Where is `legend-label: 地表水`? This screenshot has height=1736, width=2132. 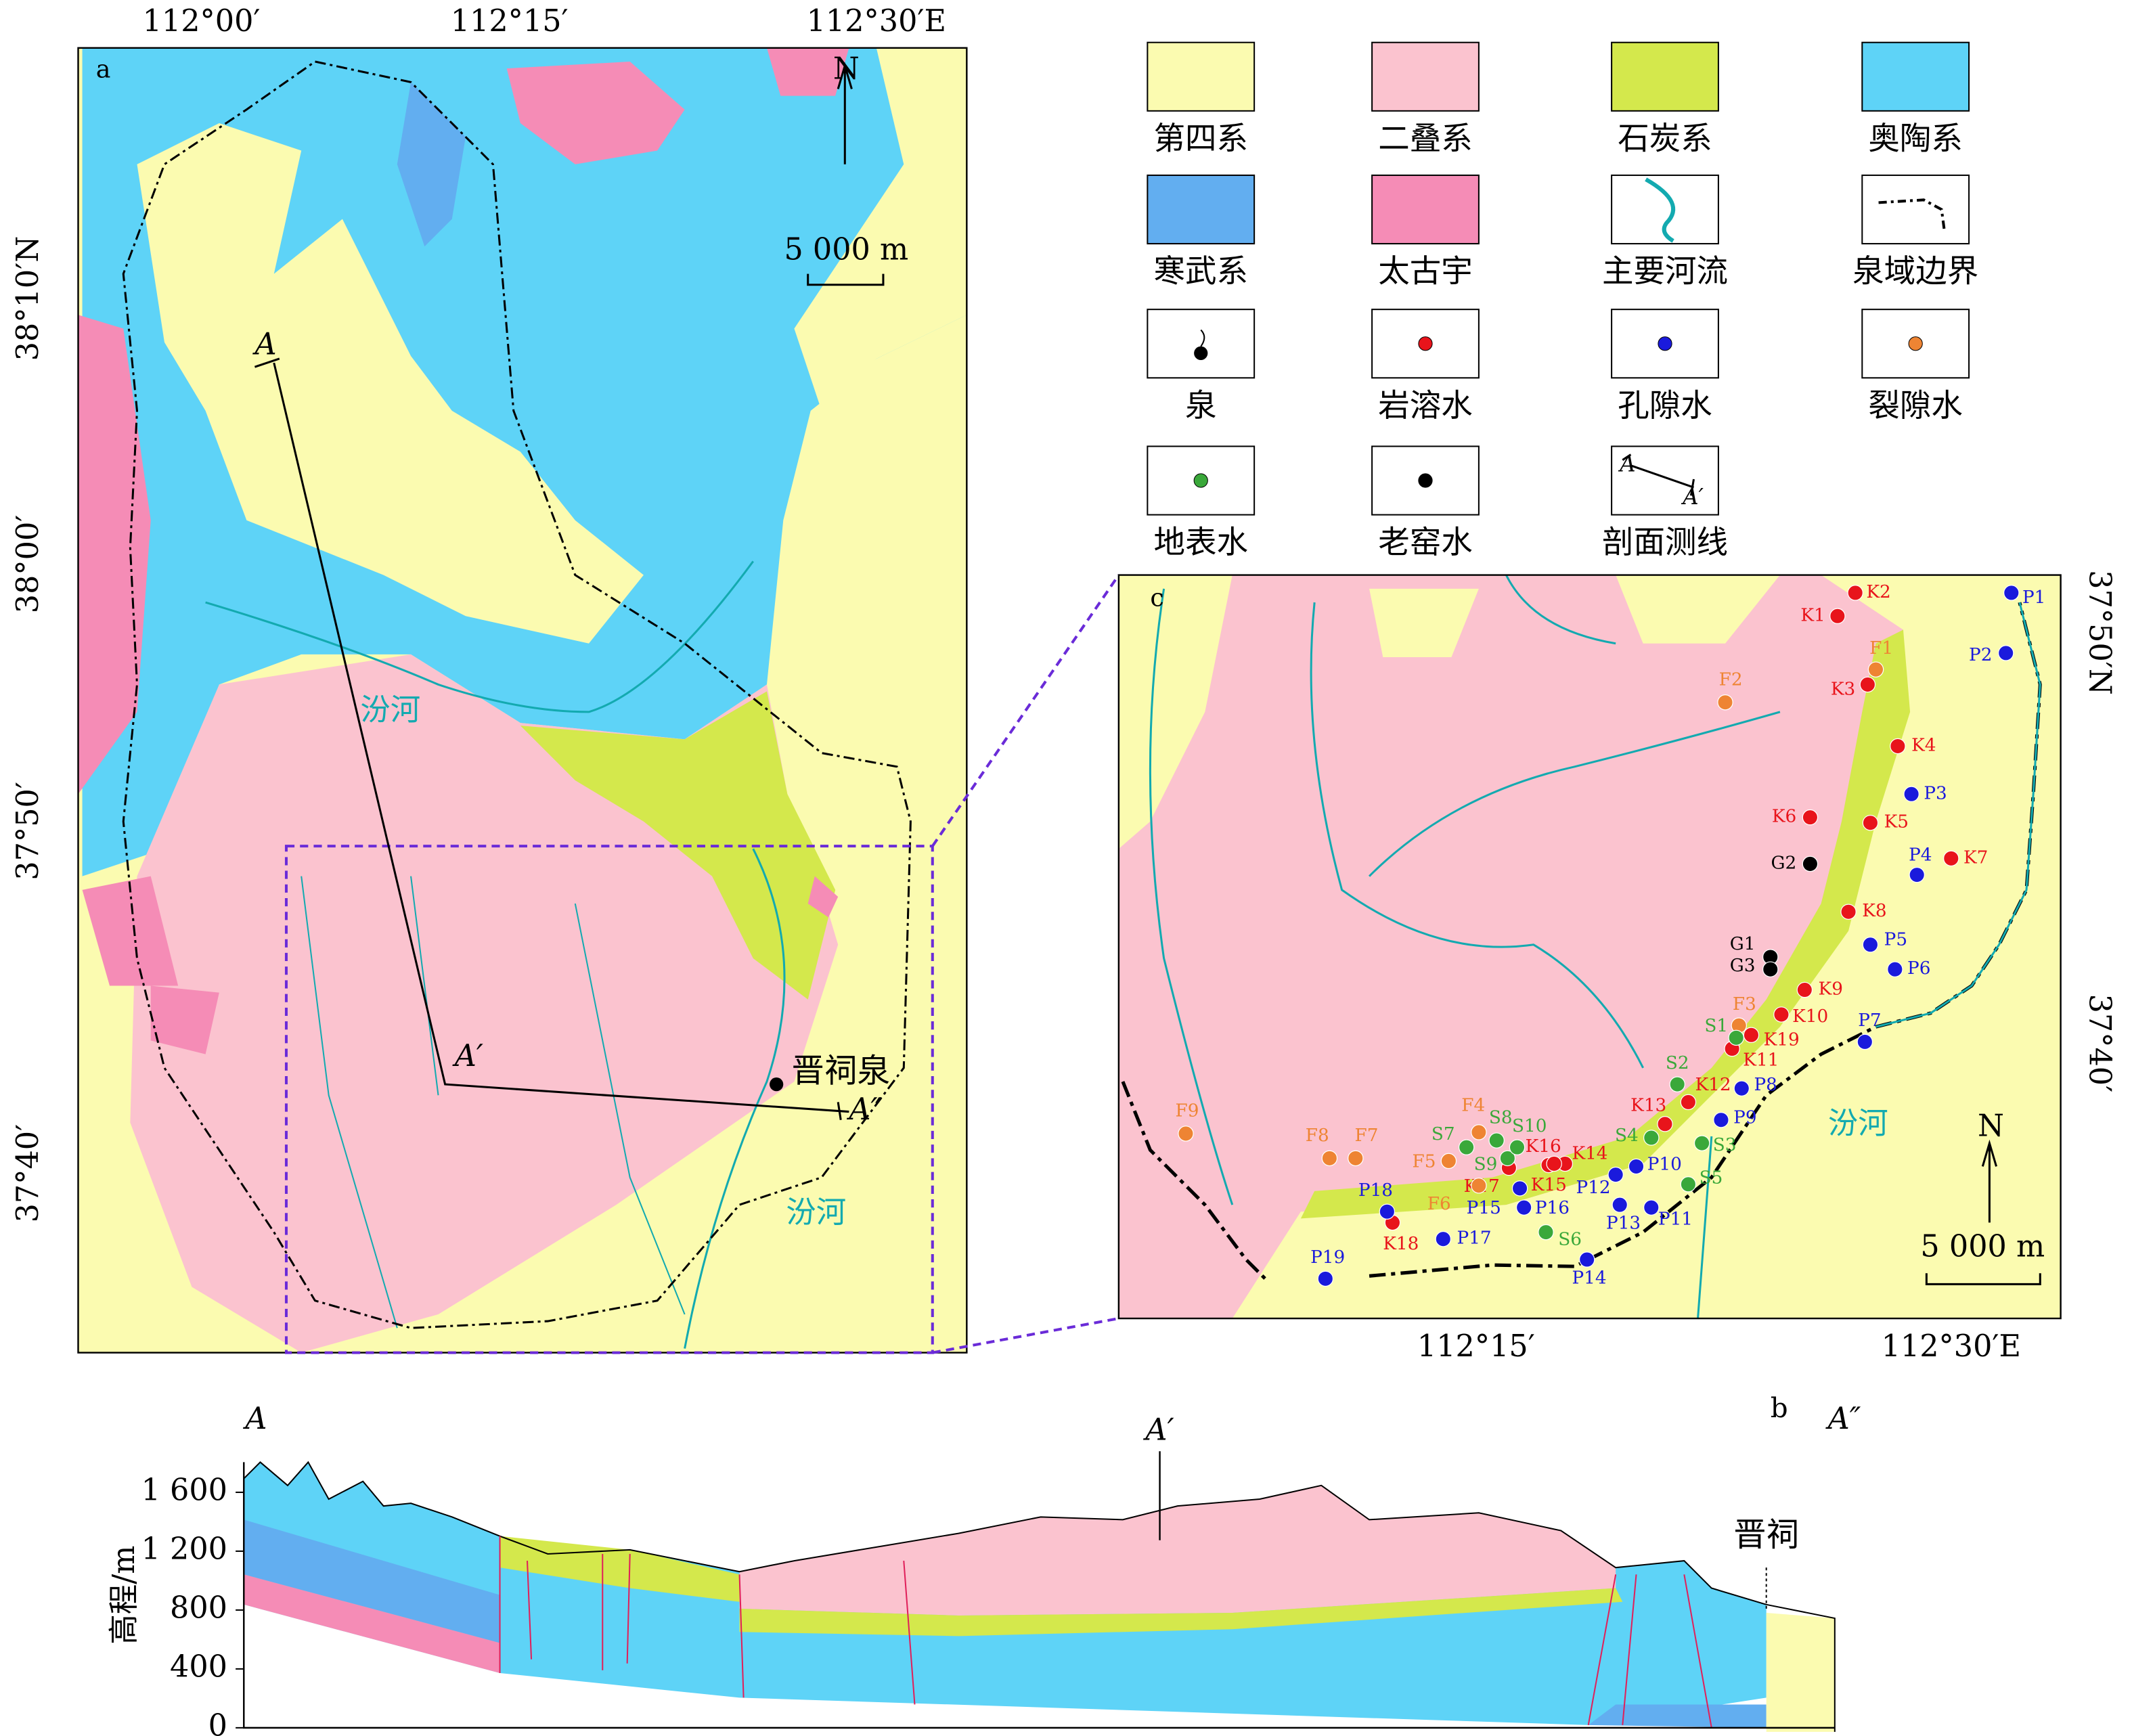 legend-label: 地表水 is located at coordinates (1200, 542).